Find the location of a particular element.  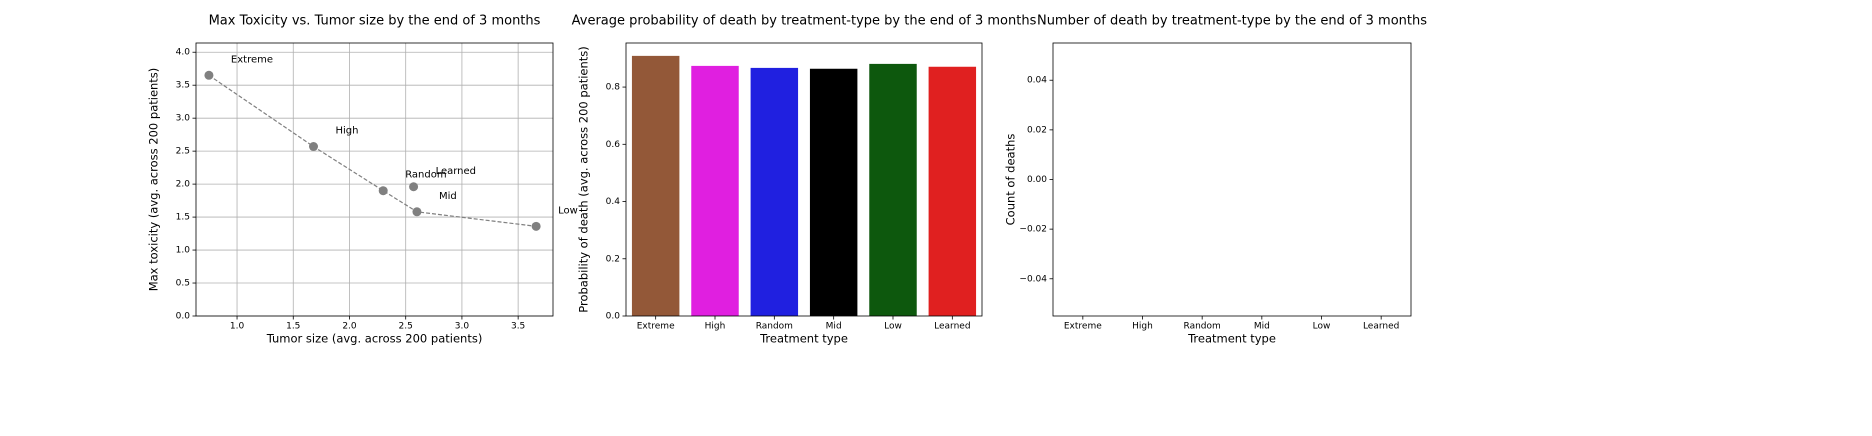

y-tick-label: −0.04 is located at coordinates (1033, 279).